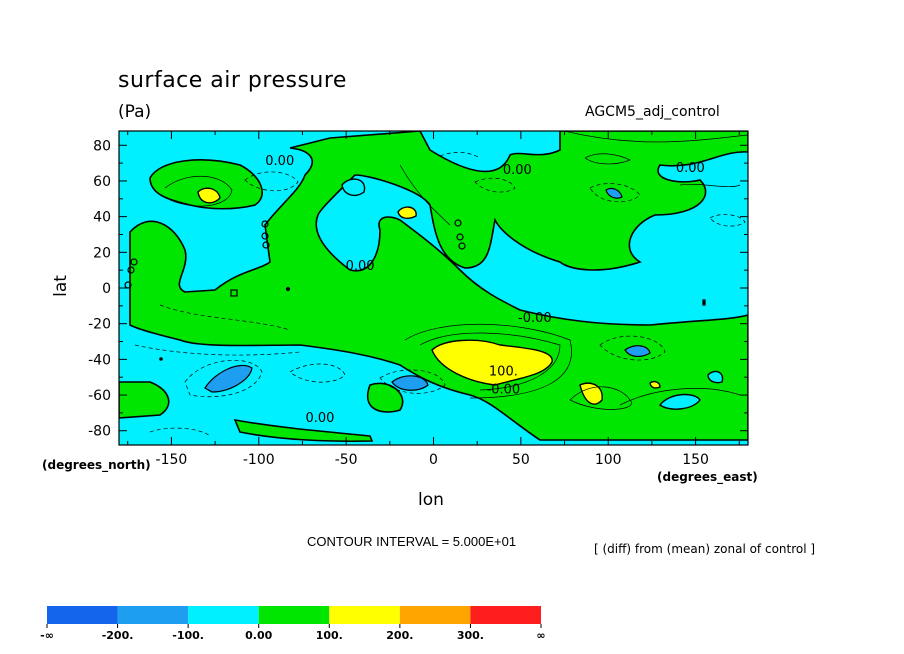  Describe the element at coordinates (96, 465) in the screenshot. I see `y-unit-note: (degrees_north)` at that location.